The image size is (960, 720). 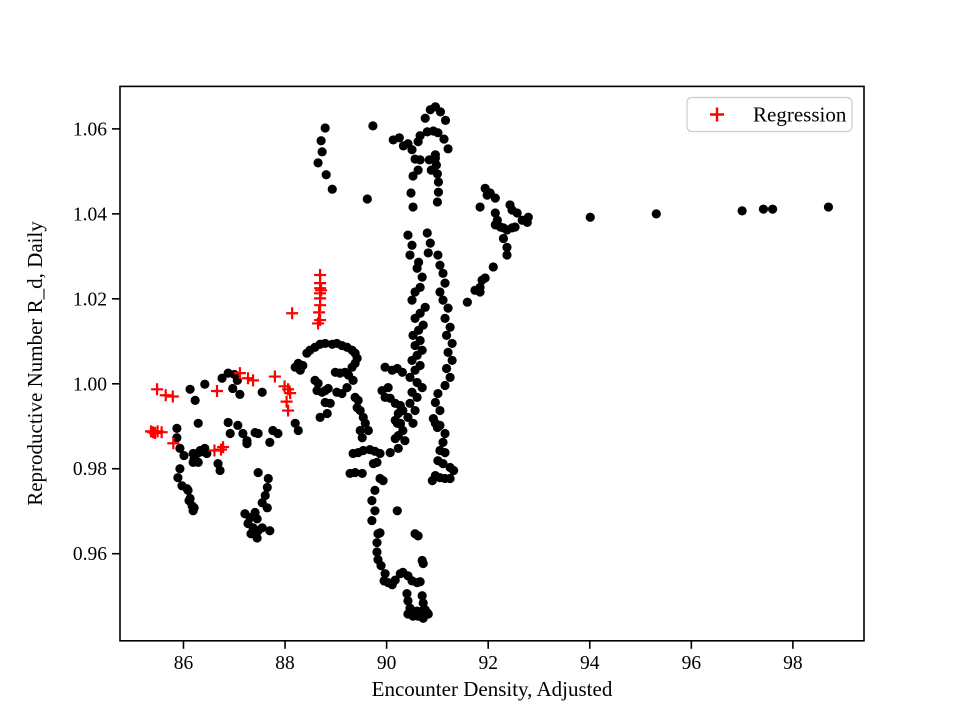 I want to click on x-tick-label: 90, so click(x=387, y=663).